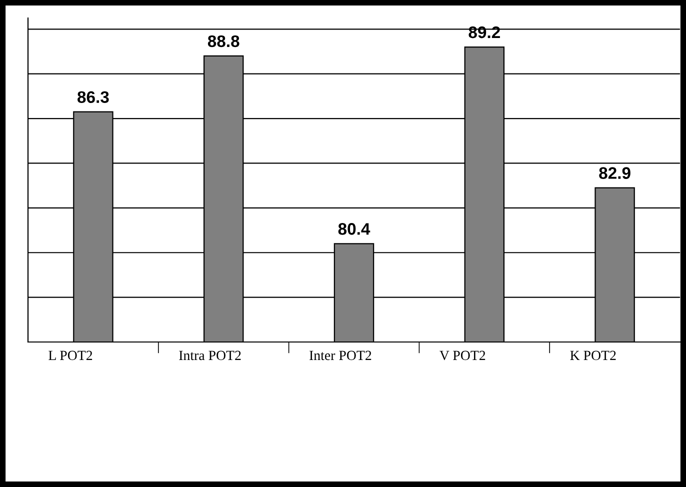  What do you see at coordinates (484, 32) in the screenshot?
I see `data-label: 89.2` at bounding box center [484, 32].